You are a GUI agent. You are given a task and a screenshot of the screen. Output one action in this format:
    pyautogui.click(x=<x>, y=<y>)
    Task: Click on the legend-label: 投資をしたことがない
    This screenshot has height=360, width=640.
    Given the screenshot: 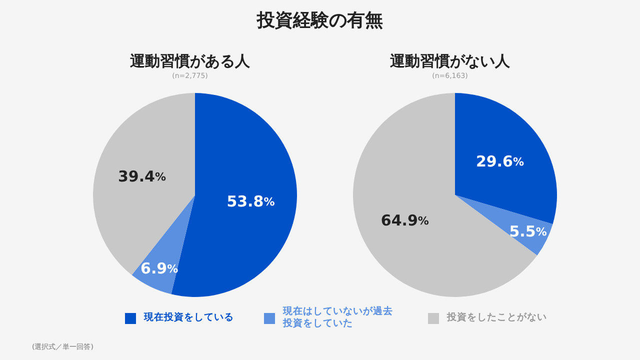 What is the action you would take?
    pyautogui.click(x=497, y=318)
    